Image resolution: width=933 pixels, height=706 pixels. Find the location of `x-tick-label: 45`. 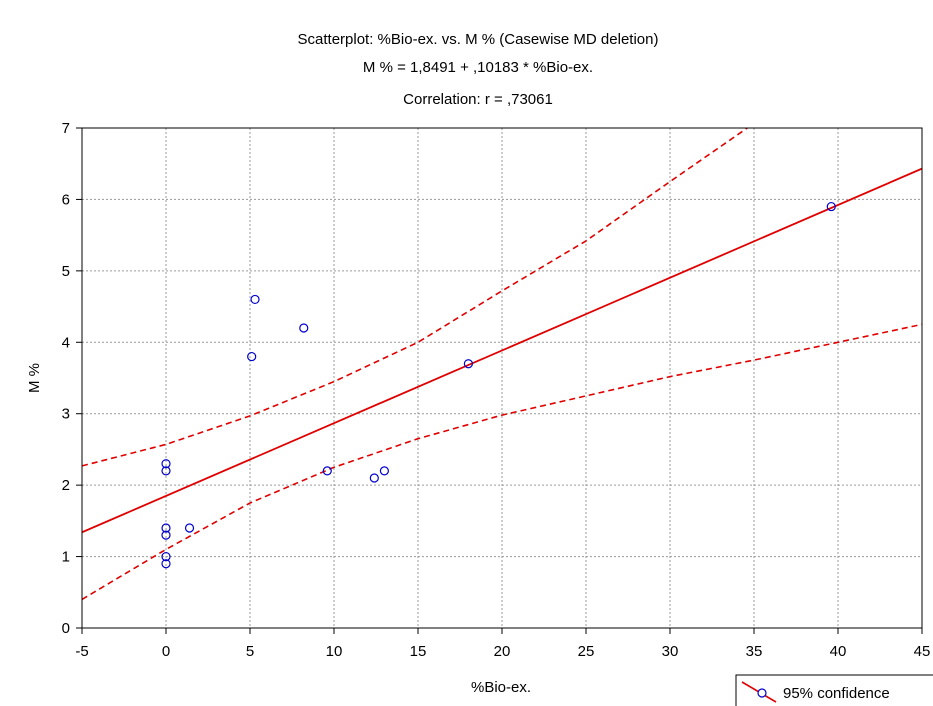

x-tick-label: 45 is located at coordinates (922, 651).